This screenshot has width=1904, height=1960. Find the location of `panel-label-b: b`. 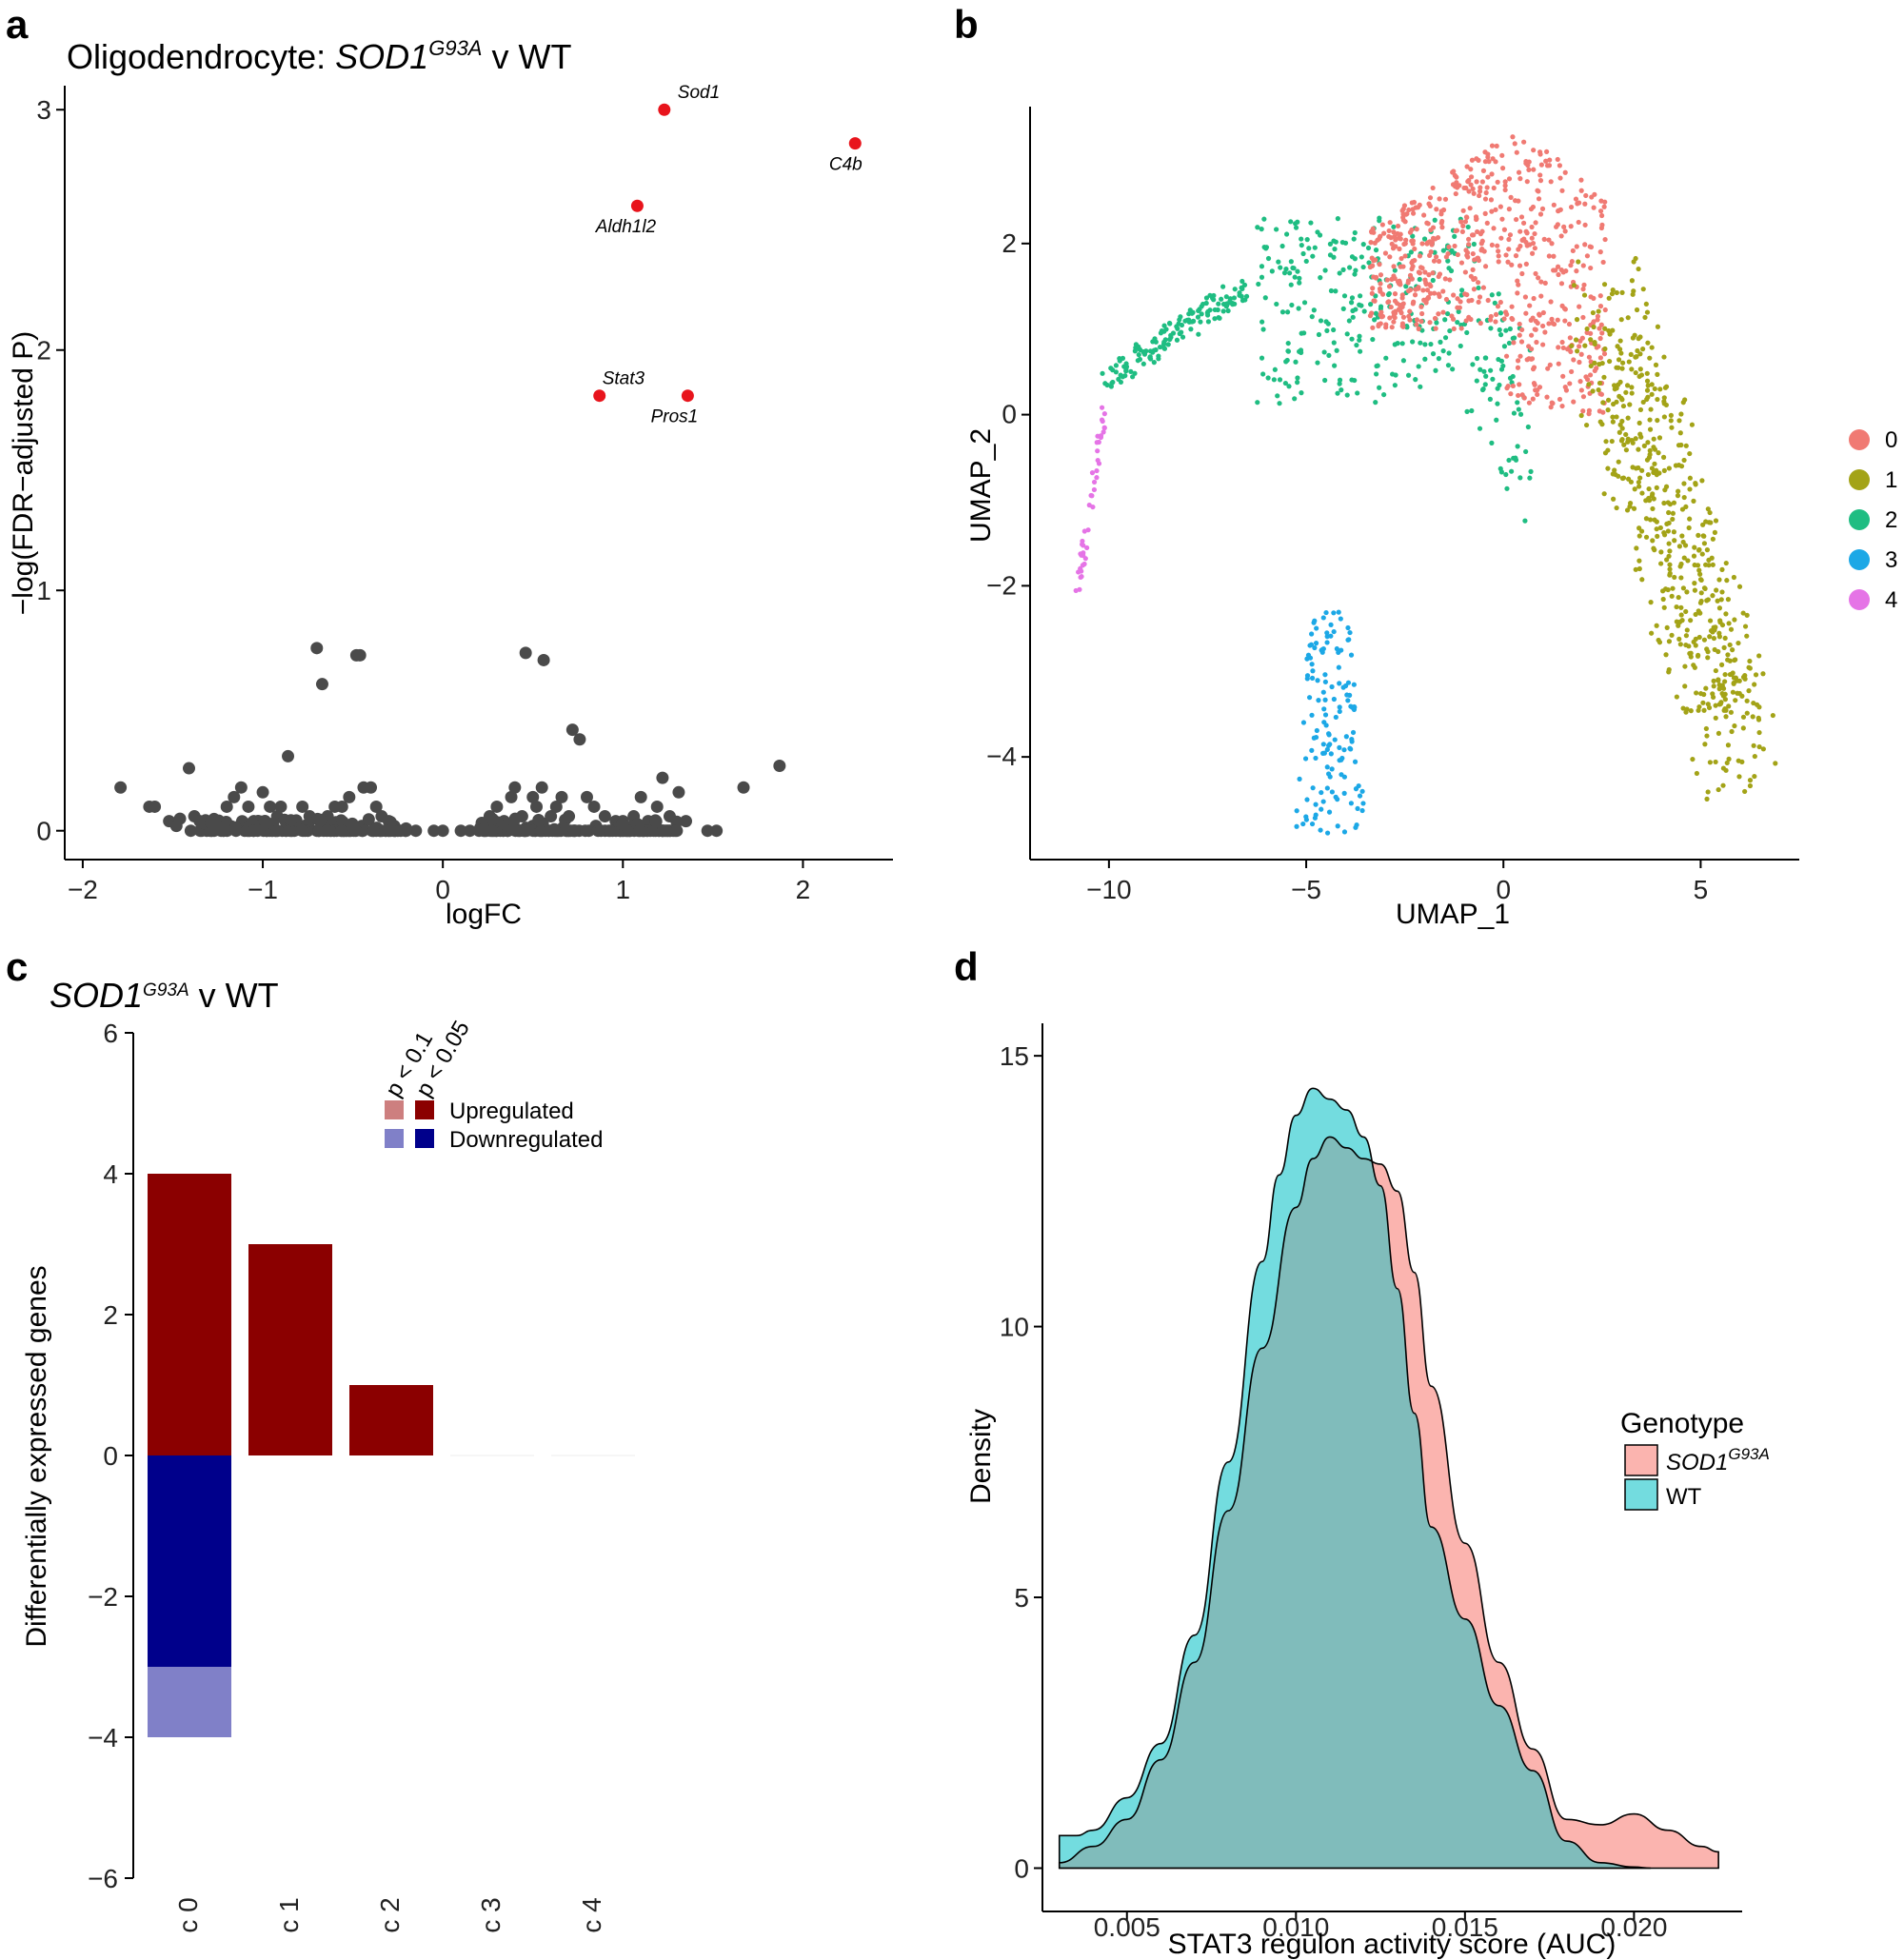

panel-label-b: b is located at coordinates (966, 25).